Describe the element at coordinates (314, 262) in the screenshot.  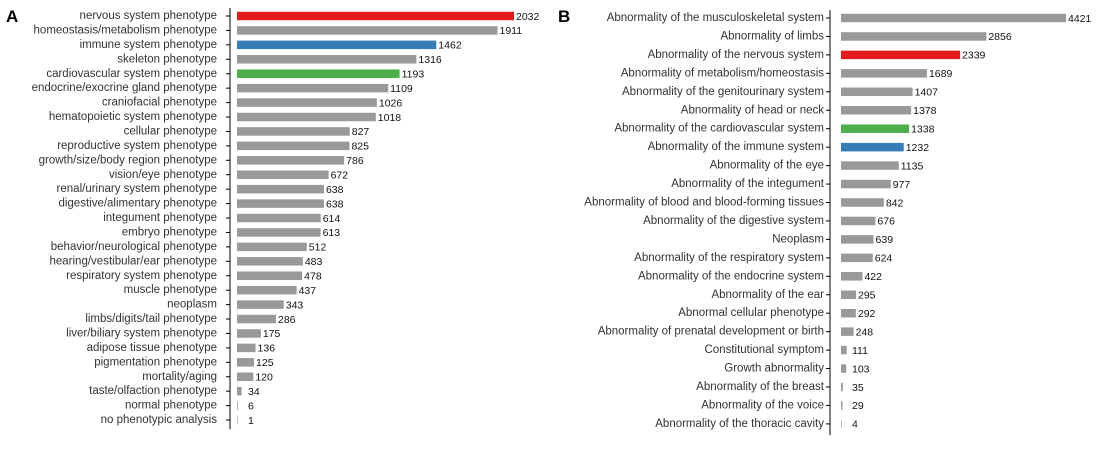
I see `panel-a-value-label: 483` at that location.